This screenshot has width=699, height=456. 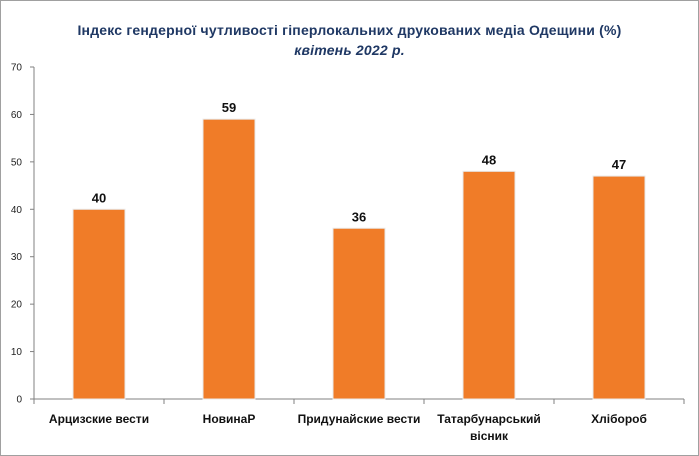 What do you see at coordinates (359, 216) in the screenshot?
I see `bar-value-label: 36` at bounding box center [359, 216].